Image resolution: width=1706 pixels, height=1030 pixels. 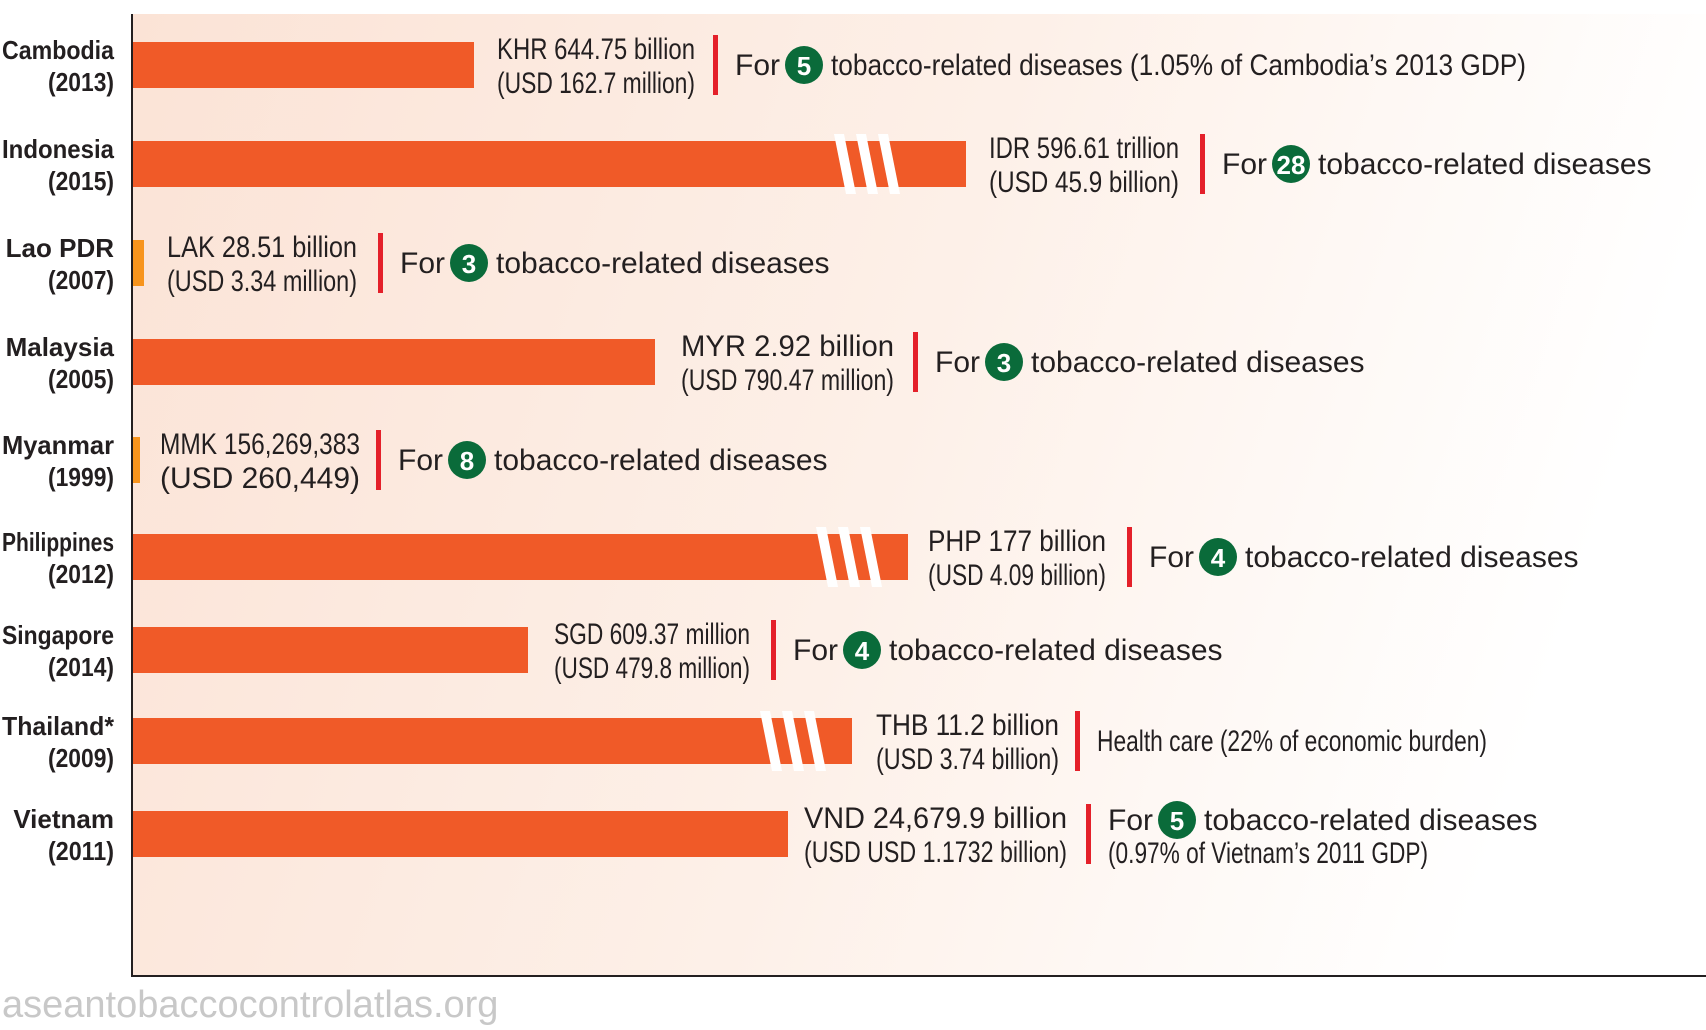 I want to click on value-label-local: MMK 156,269,383, so click(x=260, y=444).